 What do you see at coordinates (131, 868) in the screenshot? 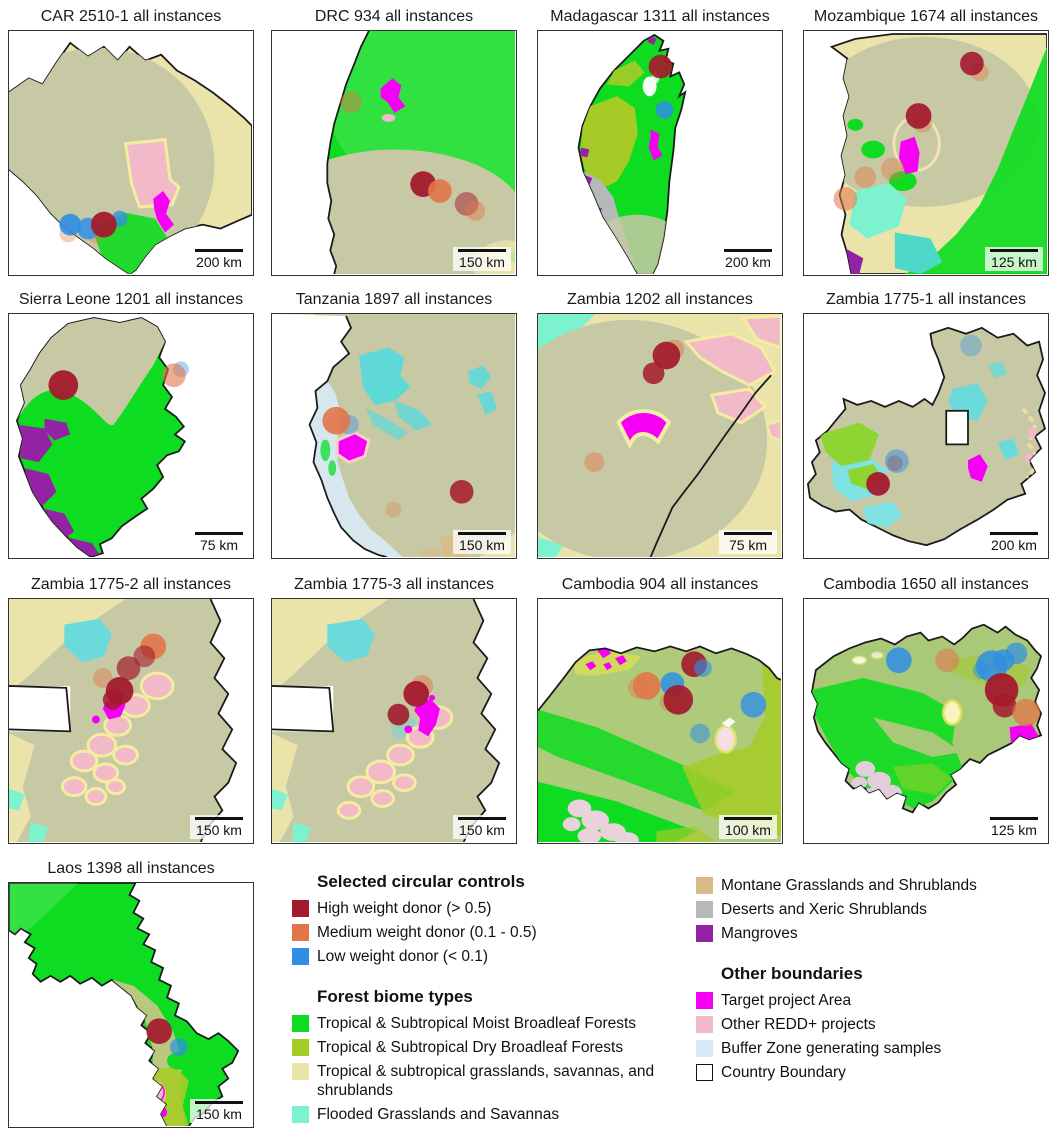
I see `panel-title: Laos 1398 all instances` at bounding box center [131, 868].